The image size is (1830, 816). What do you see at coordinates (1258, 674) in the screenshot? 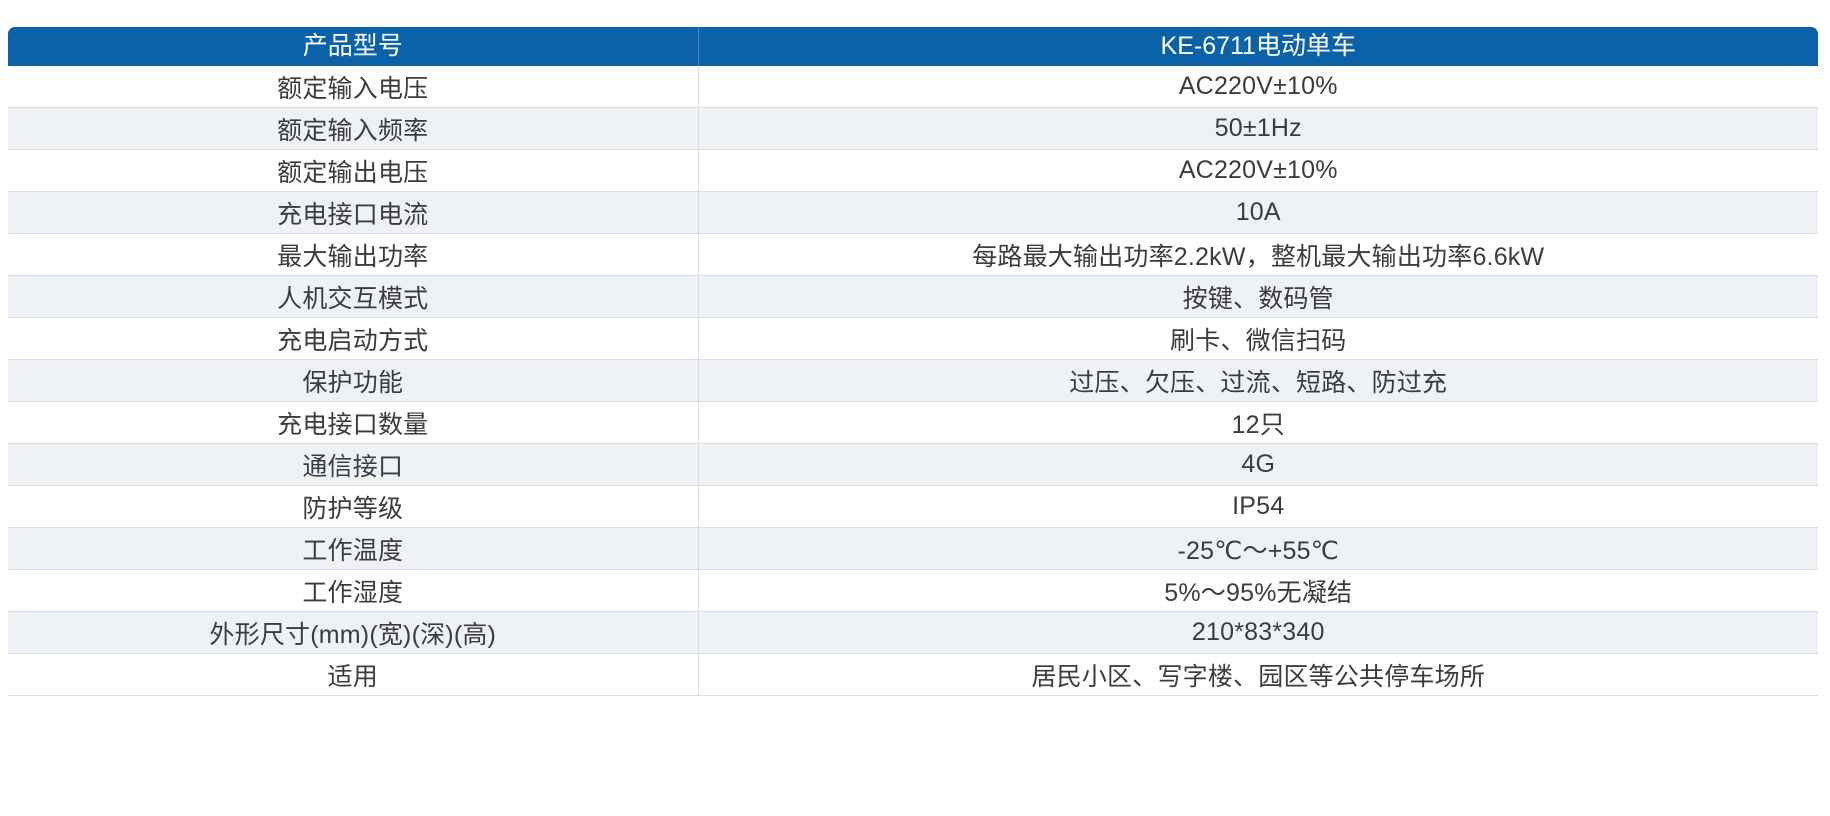
I see `spec-value-cell: 居民小区、写字楼、园区等公共停车场所` at bounding box center [1258, 674].